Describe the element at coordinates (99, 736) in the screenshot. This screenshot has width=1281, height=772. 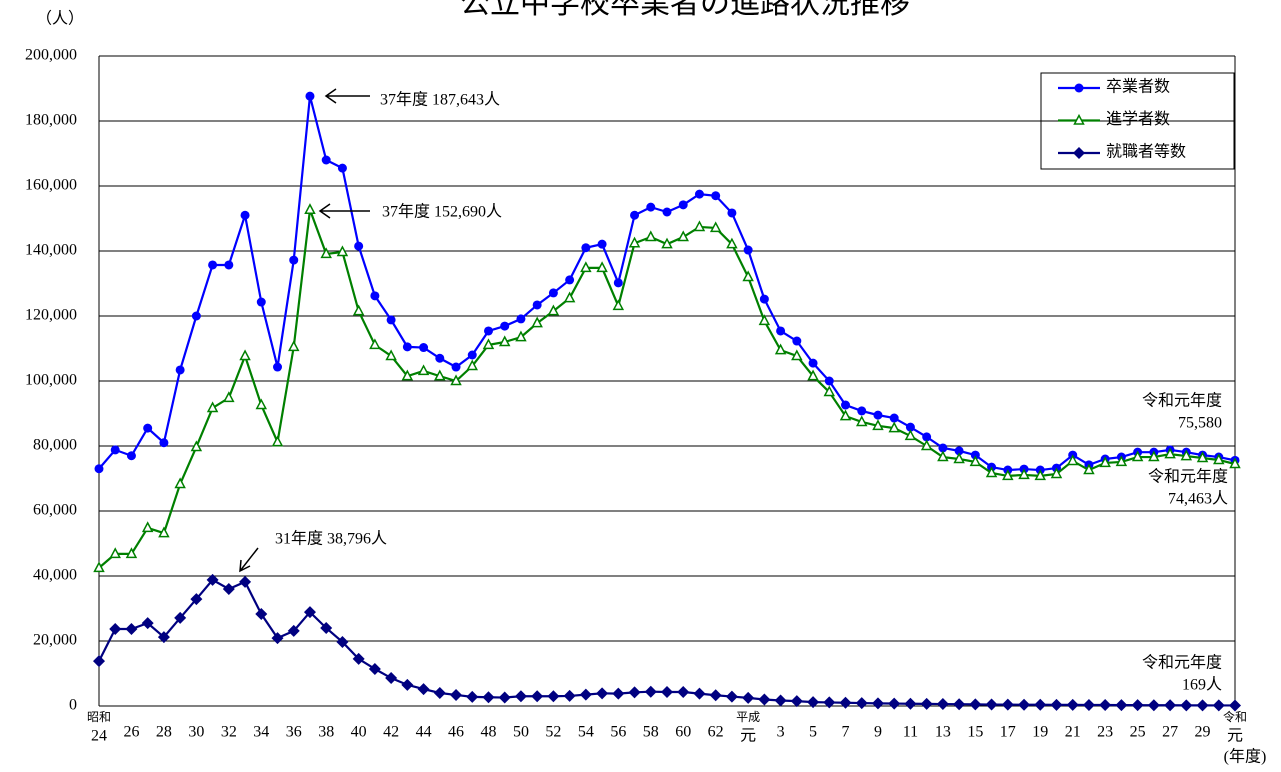
I see `x-tick-label: 24` at that location.